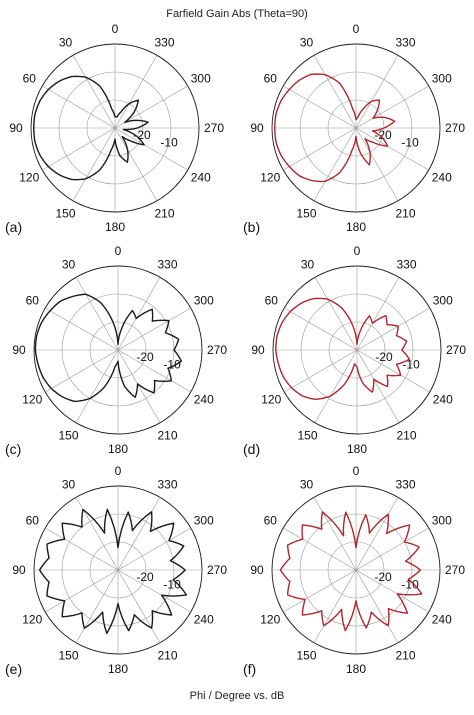 This screenshot has height=715, width=474. I want to click on polar-panel: 0 30 60 90 120 150 180 210 240 270 300 330 -20 -10 (e), so click(116, 570).